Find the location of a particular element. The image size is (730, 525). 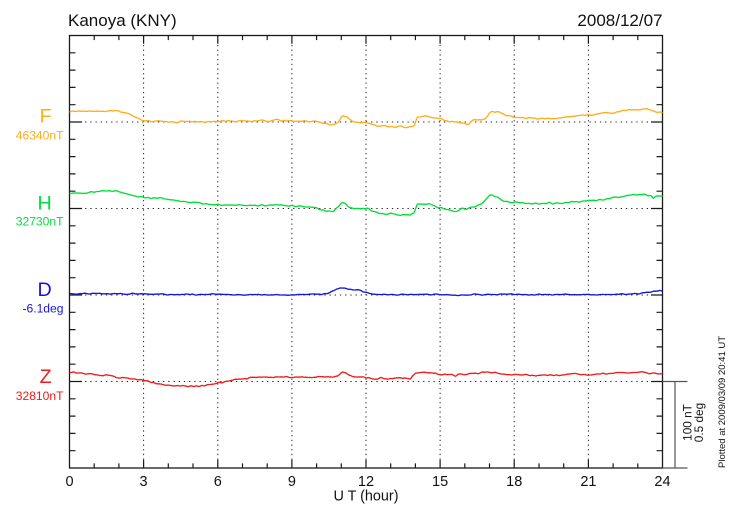

svg-text: Plotted at 2009/03/09 20:41 UT is located at coordinates (722, 402).